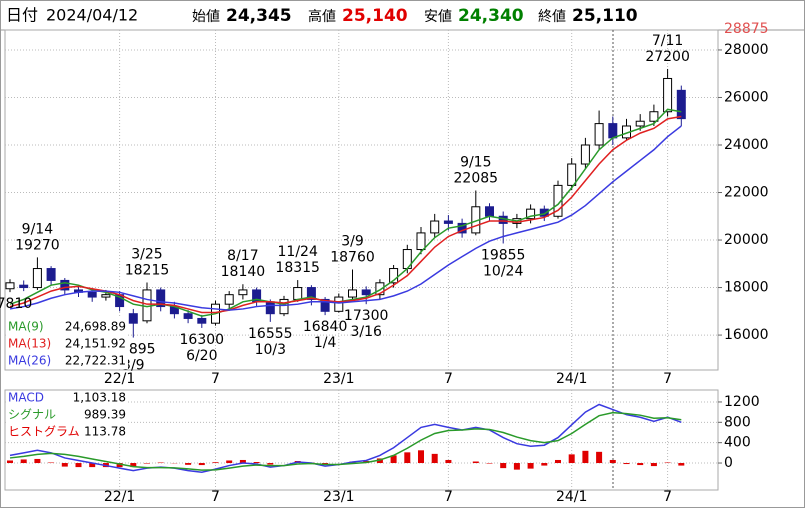 The image size is (805, 508). What do you see at coordinates (742, 402) in the screenshot?
I see `y-tick-label: 1200` at bounding box center [742, 402].